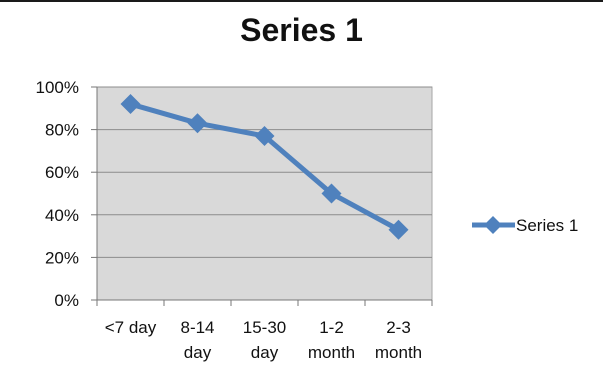 The height and width of the screenshot is (372, 603). I want to click on x-tick-label: 8-14 day, so click(197, 340).